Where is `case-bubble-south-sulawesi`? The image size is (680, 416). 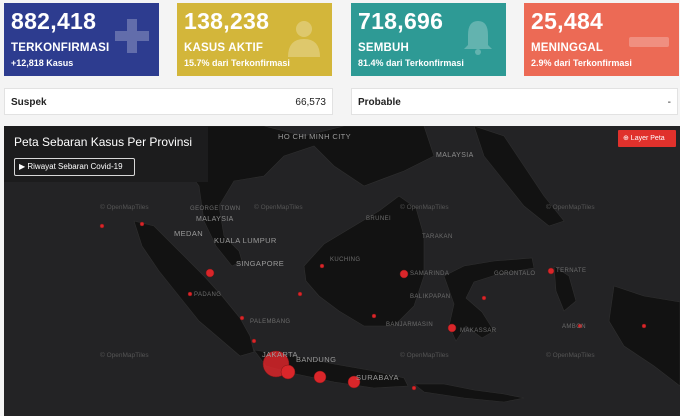 case-bubble-south-sulawesi is located at coordinates (452, 328).